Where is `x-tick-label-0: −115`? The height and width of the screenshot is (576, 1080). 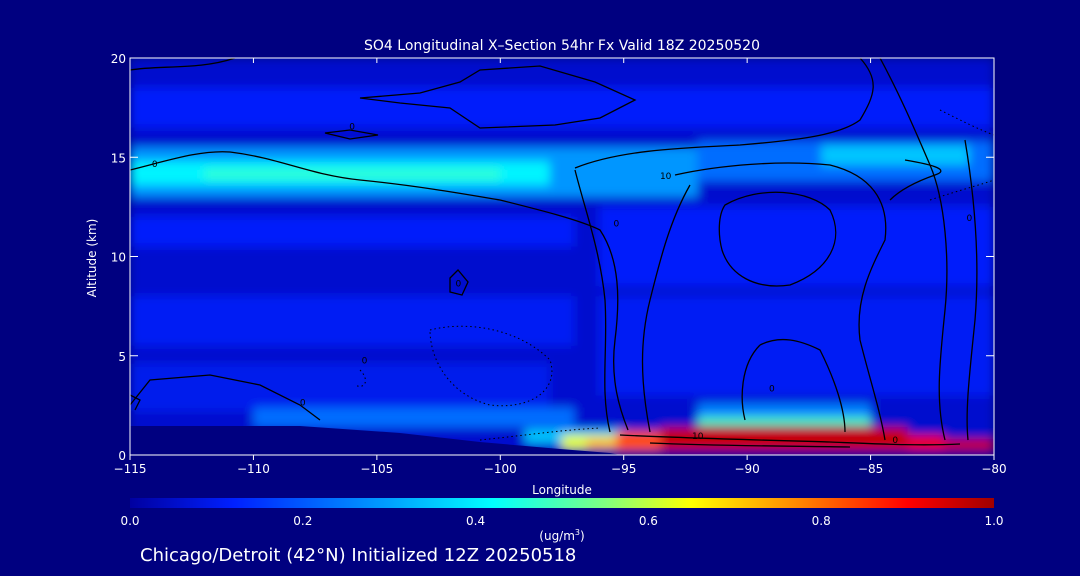 x-tick-label-0: −115 is located at coordinates (130, 469).